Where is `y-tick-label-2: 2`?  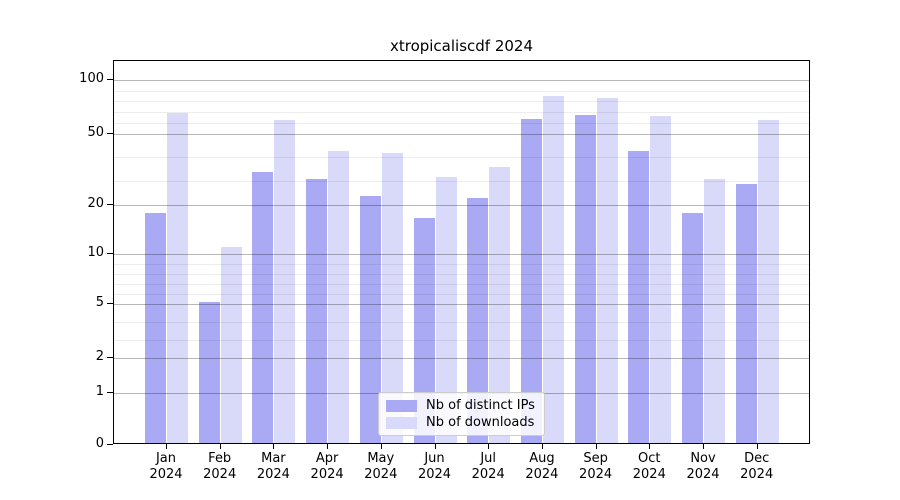
y-tick-label-2: 2 is located at coordinates (99, 357).